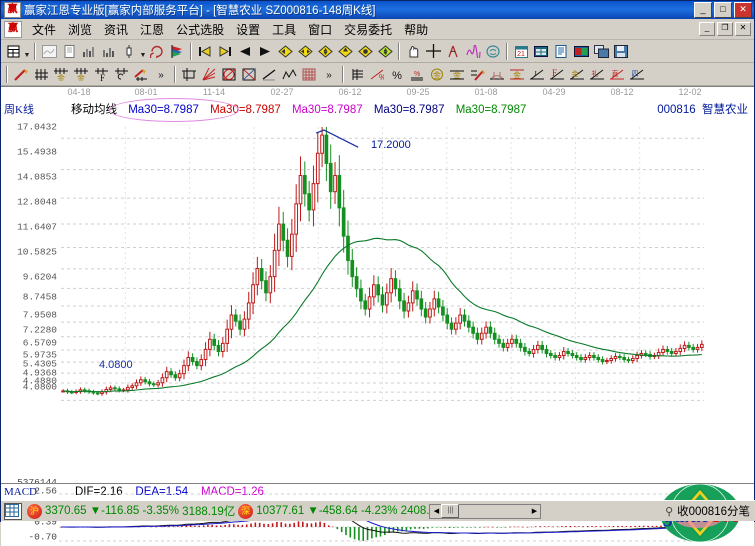 The height and width of the screenshot is (546, 755). I want to click on gold2-icon: 金, so click(517, 74).